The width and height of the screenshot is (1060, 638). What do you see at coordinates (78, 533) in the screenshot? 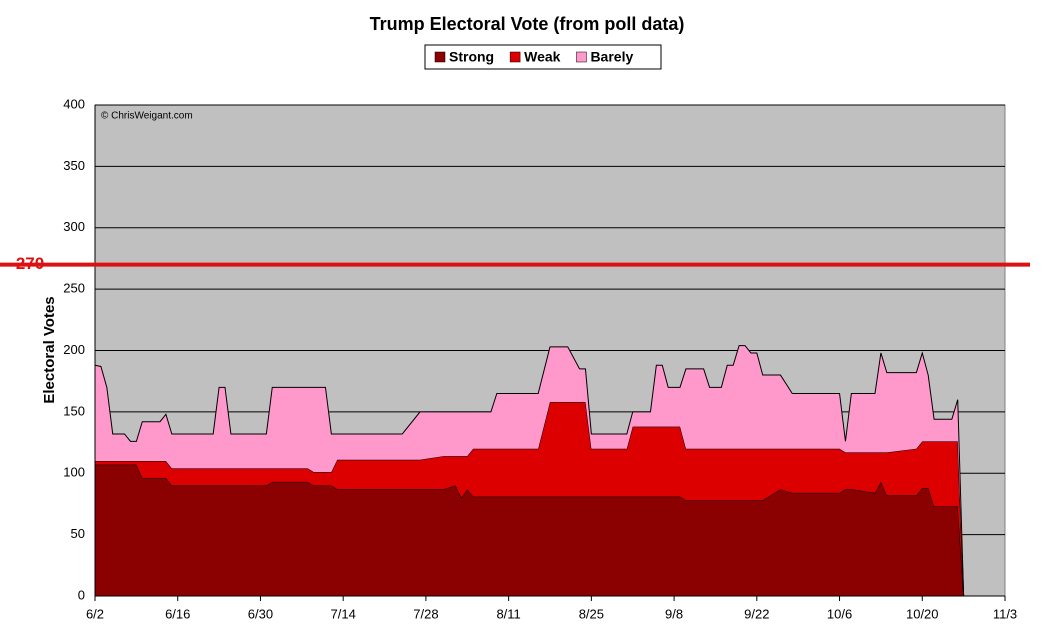
I see `y-tick-label: 50` at bounding box center [78, 533].